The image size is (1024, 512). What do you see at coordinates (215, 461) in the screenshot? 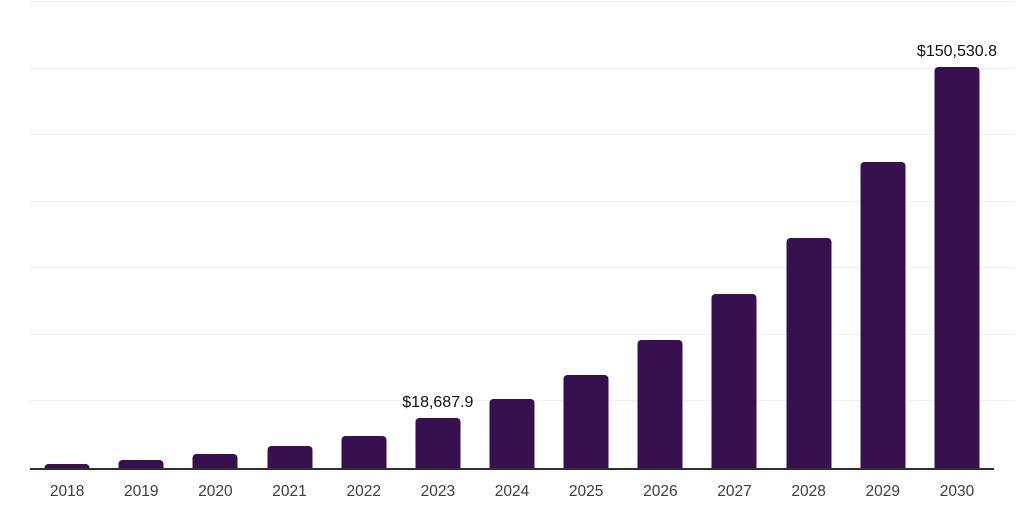
I see `bar-2020` at bounding box center [215, 461].